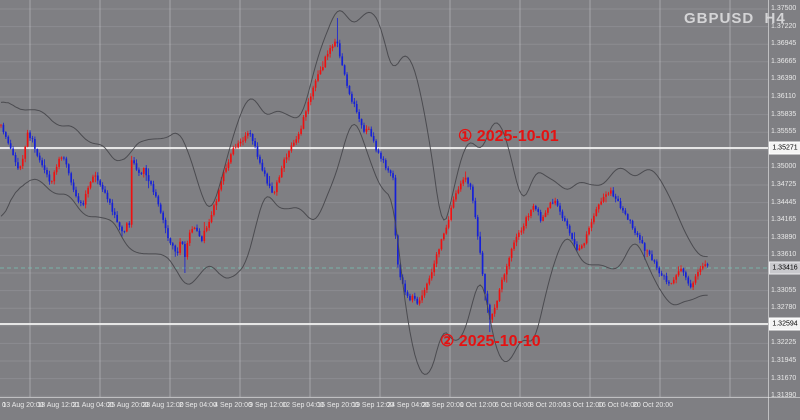 The width and height of the screenshot is (800, 420). I want to click on time-axis-label: 16 Sep 20:00, so click(338, 405).